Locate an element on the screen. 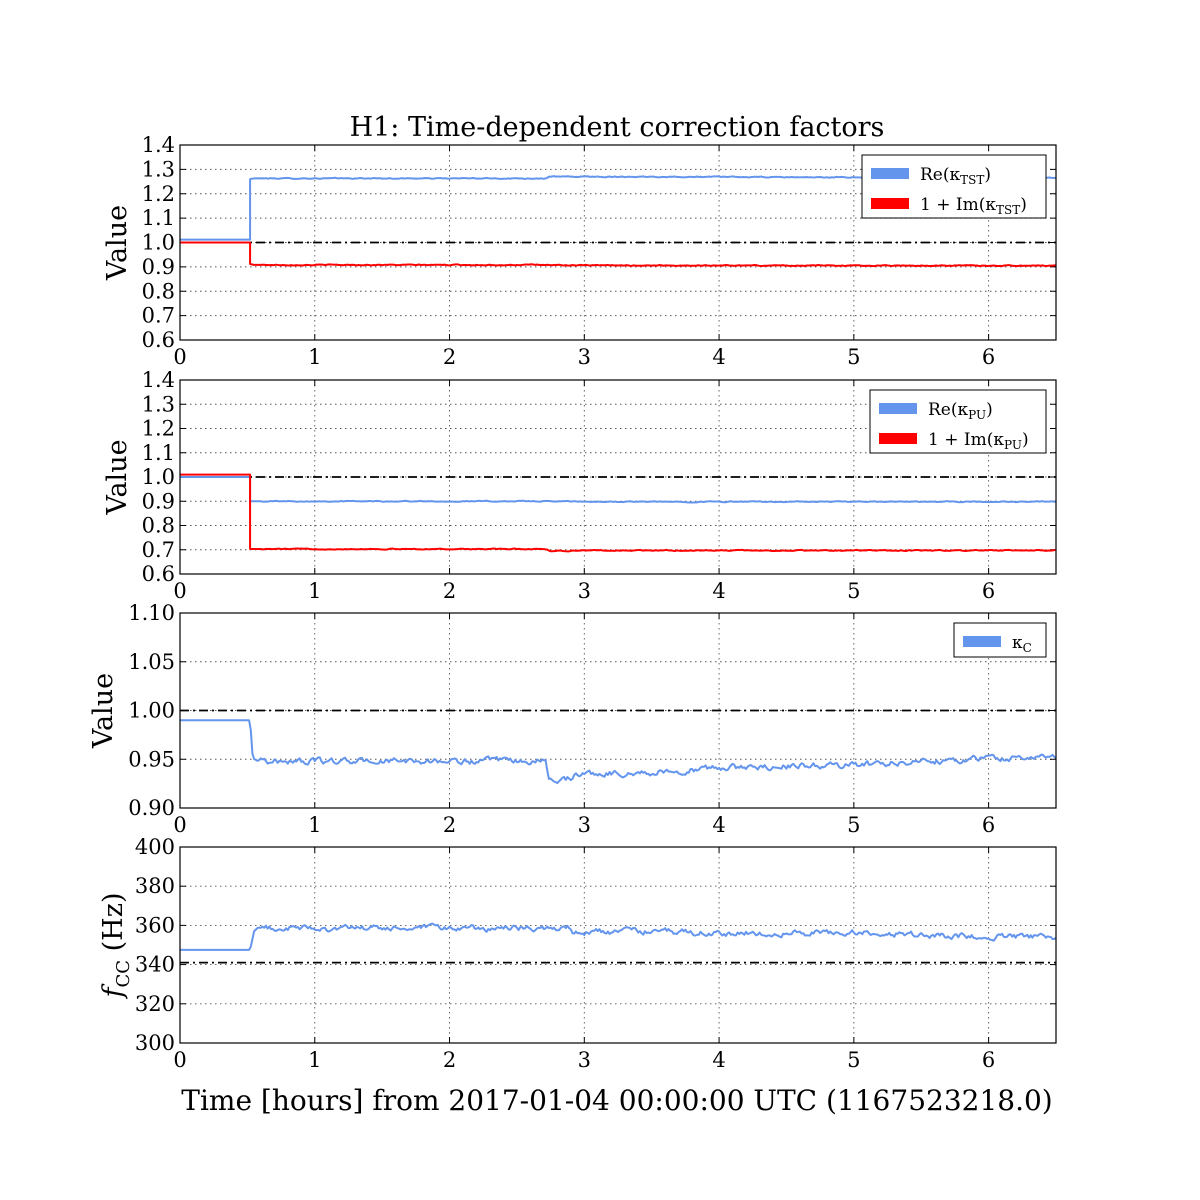 The image size is (1200, 1200). y-tick-label: 0.95 is located at coordinates (151, 759).